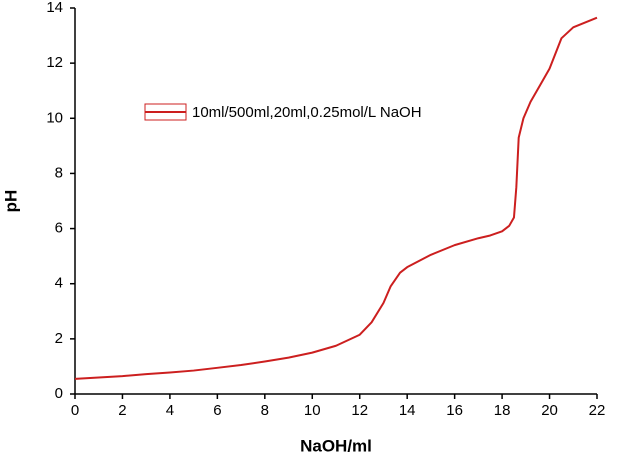  I want to click on x-tick-label: 18, so click(502, 410).